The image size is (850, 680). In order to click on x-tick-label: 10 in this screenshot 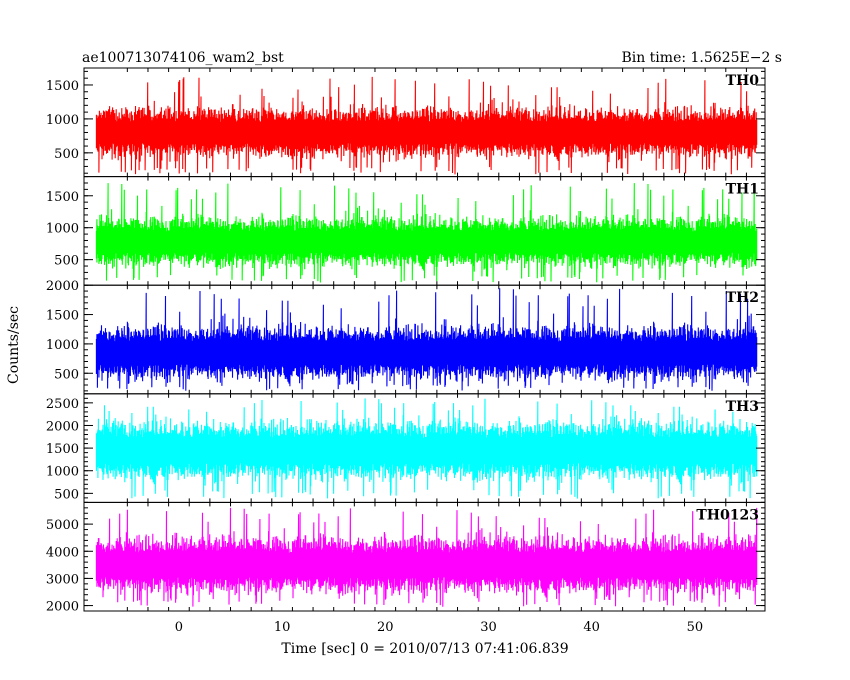, I will do `click(282, 627)`.